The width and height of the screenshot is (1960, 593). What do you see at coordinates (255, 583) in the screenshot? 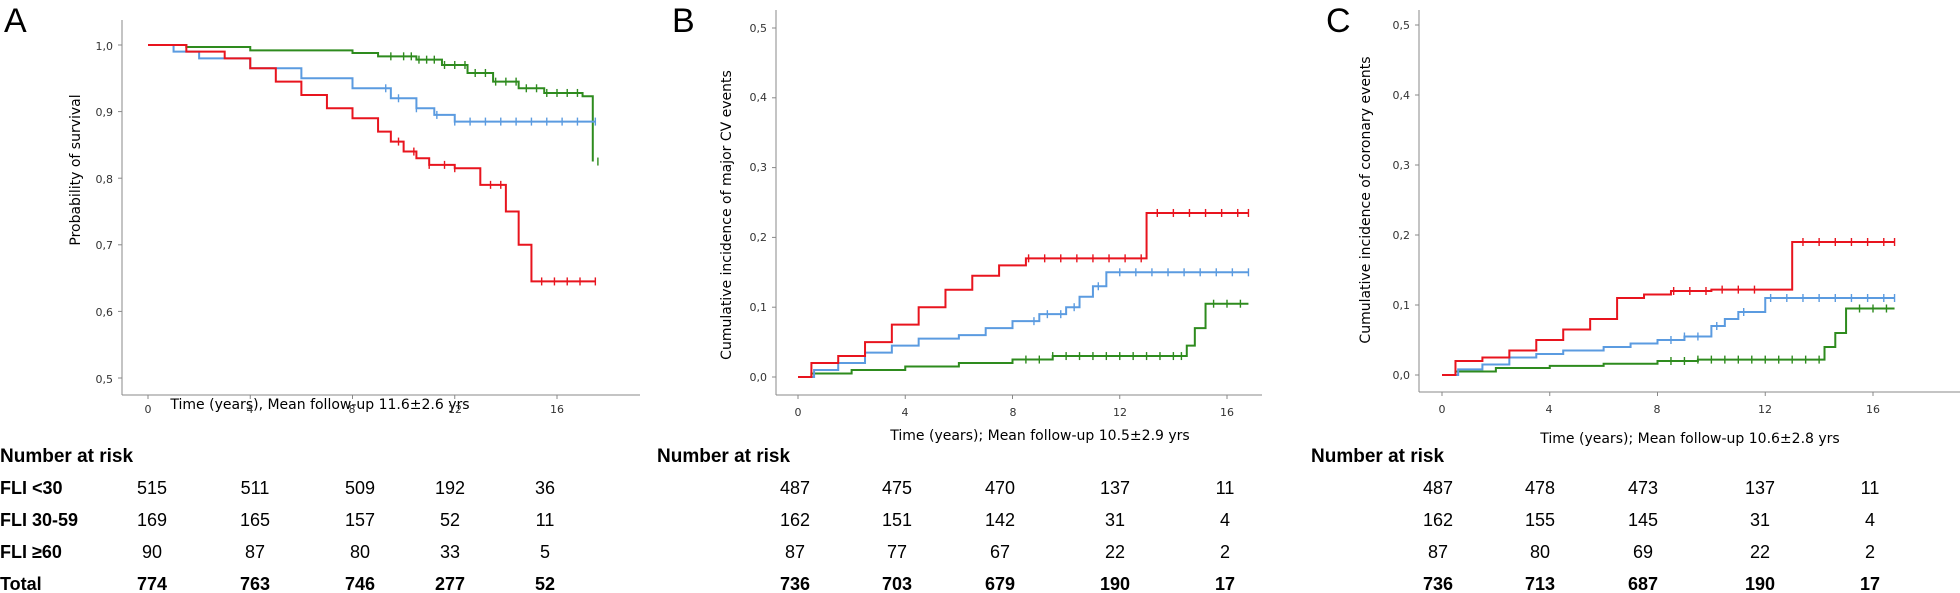
I see `risk-cell: 763` at bounding box center [255, 583].